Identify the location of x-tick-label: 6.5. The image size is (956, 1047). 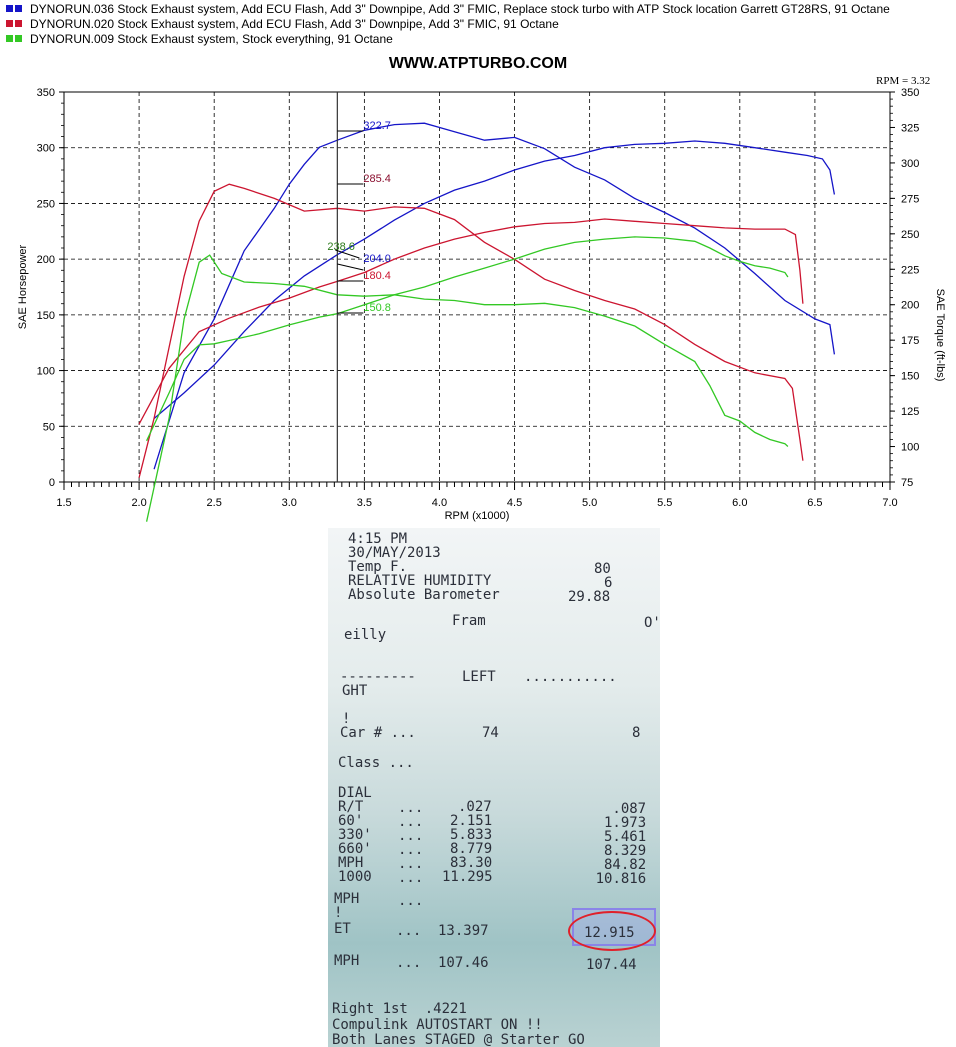
(814, 503).